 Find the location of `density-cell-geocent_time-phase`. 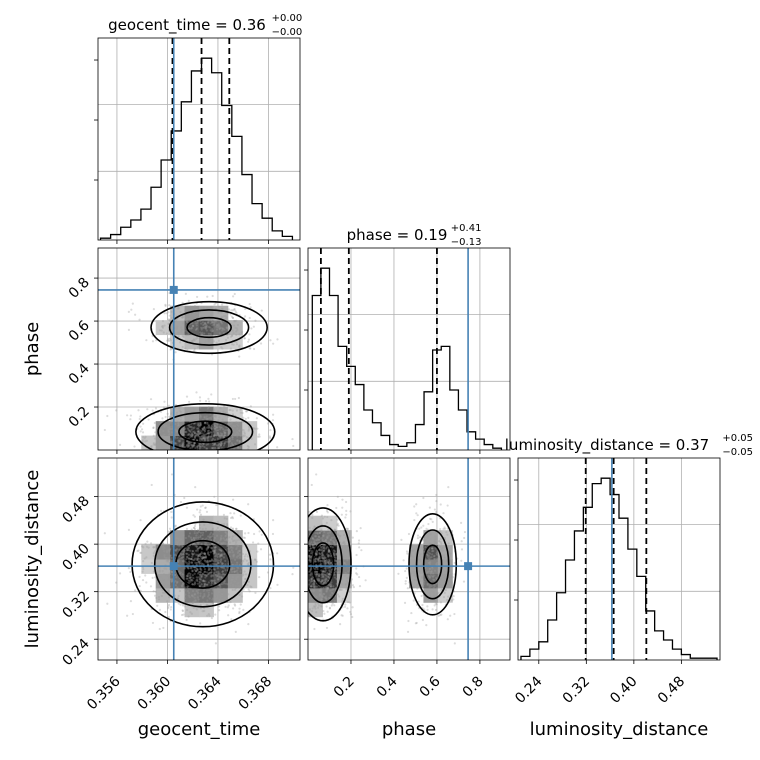

density-cell-geocent_time-phase is located at coordinates (250, 442).